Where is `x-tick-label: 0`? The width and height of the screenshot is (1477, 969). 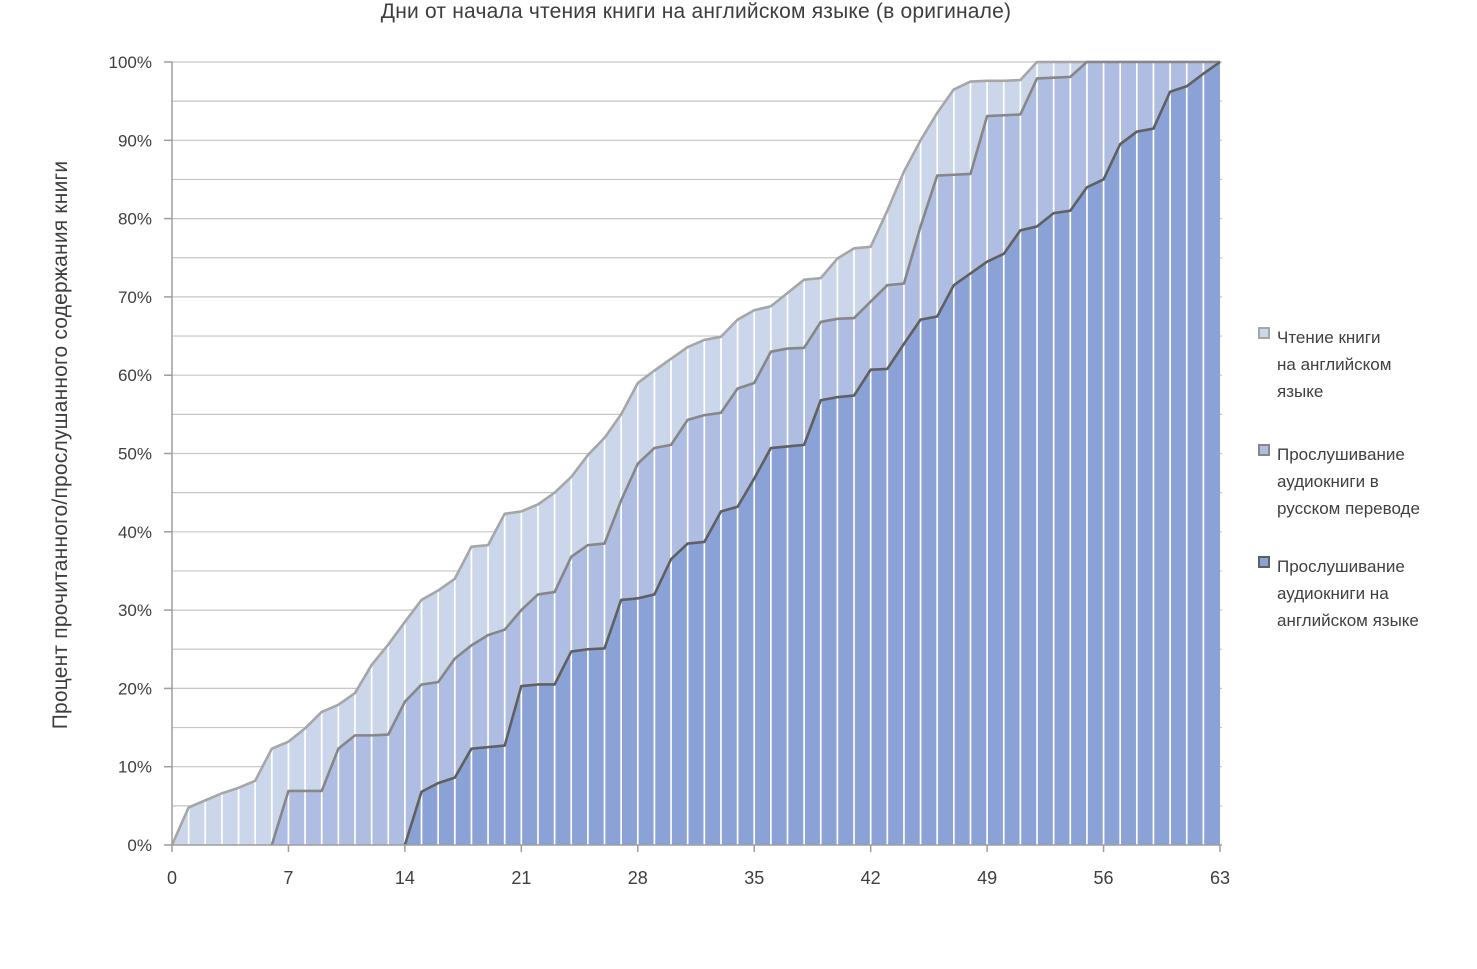
x-tick-label: 0 is located at coordinates (172, 878).